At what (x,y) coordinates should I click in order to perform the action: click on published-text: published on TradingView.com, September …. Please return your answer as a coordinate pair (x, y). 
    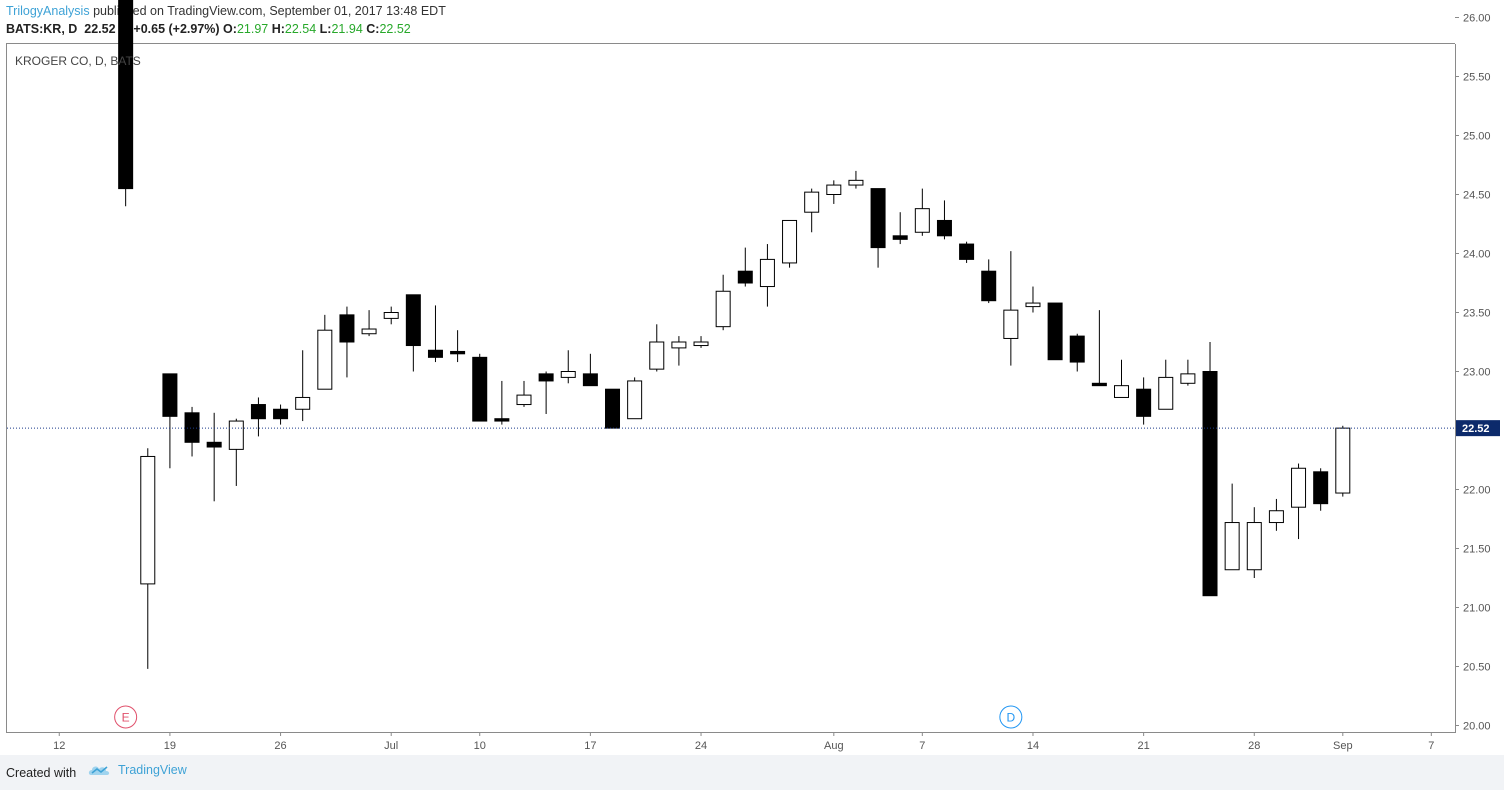
    Looking at the image, I should click on (267, 11).